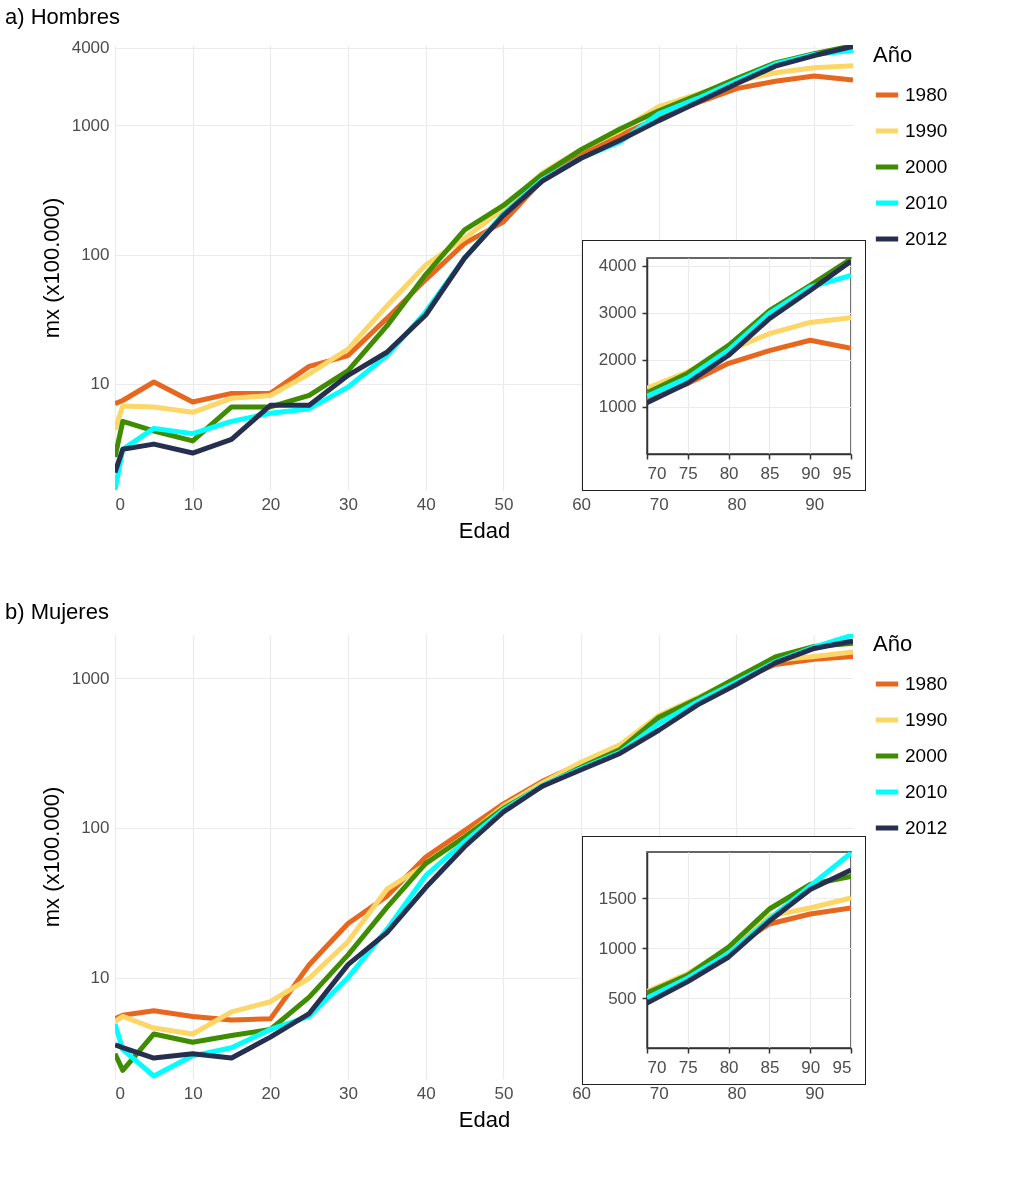  I want to click on y-tick-label: 2000, so click(617, 360).